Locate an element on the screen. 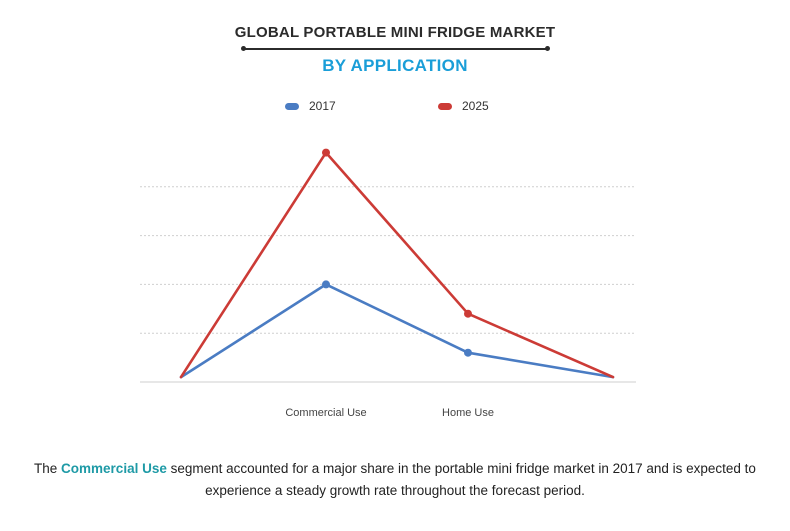  legend-swatch-2025 is located at coordinates (445, 106).